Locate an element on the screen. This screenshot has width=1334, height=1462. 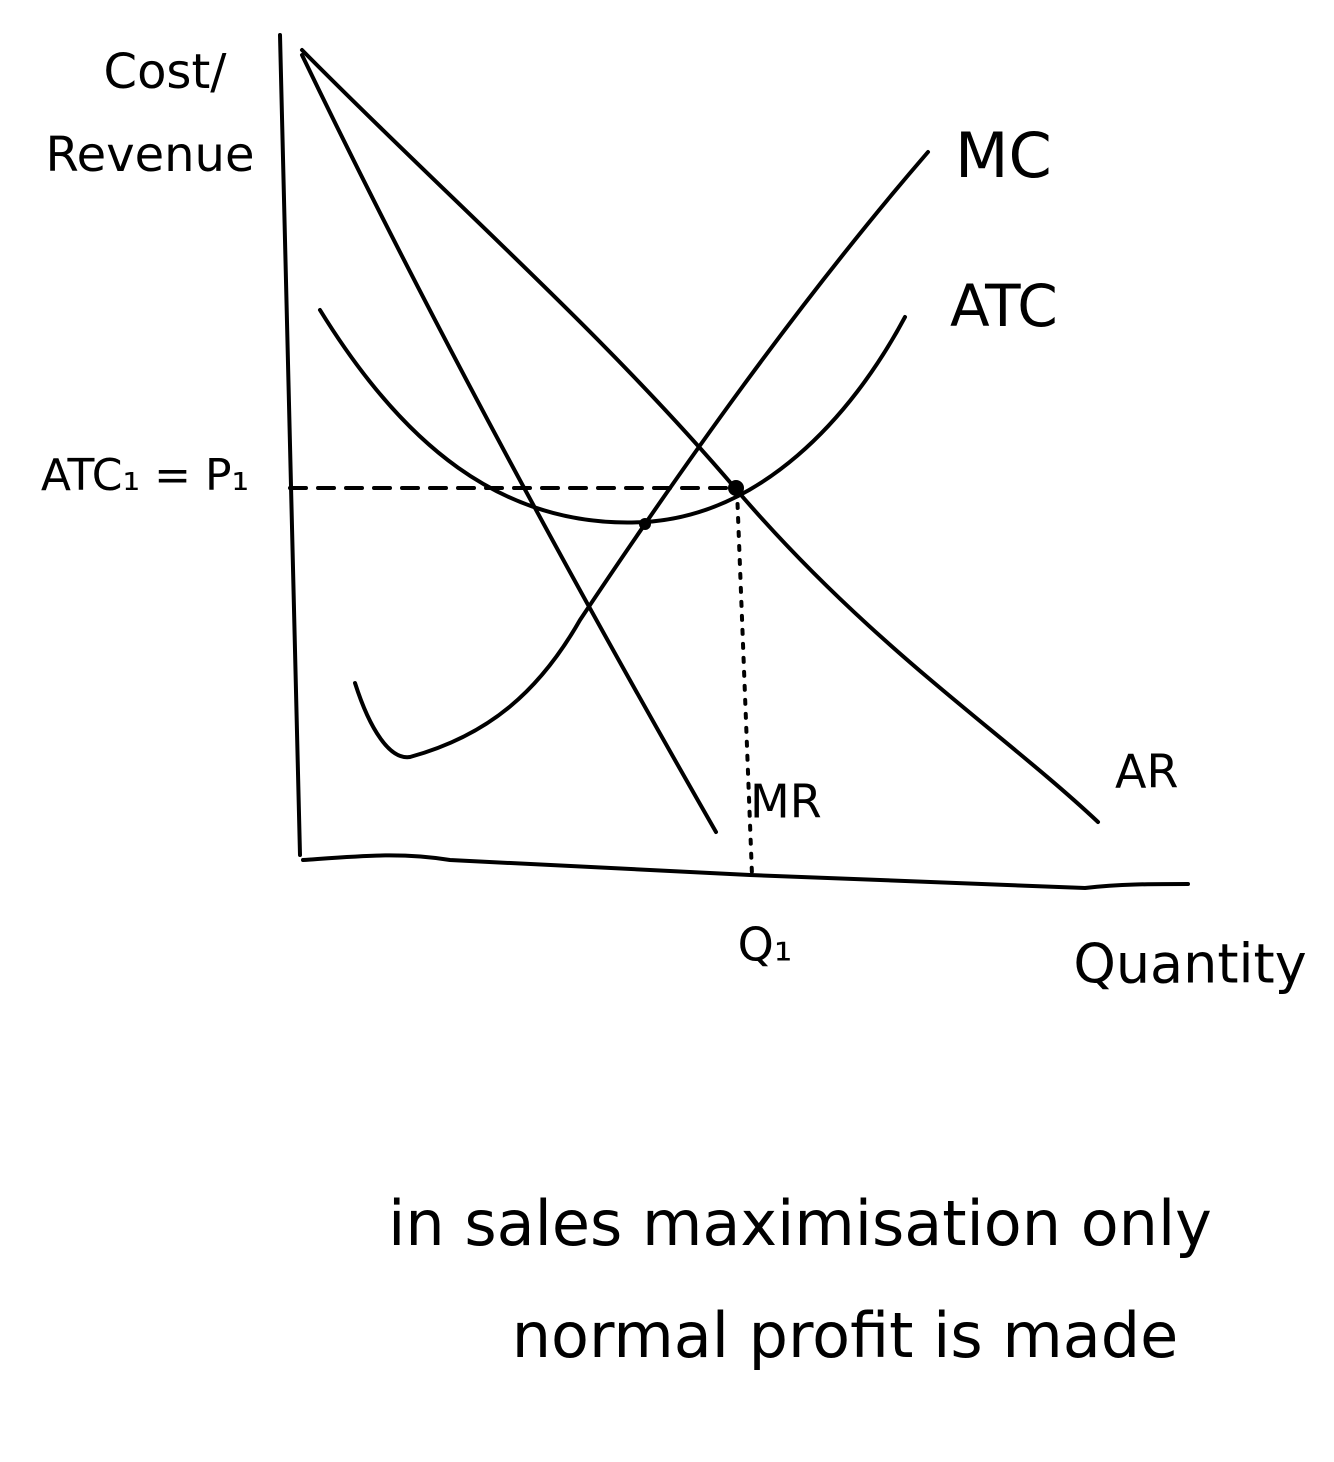
x-axis is located at coordinates (745, 872).